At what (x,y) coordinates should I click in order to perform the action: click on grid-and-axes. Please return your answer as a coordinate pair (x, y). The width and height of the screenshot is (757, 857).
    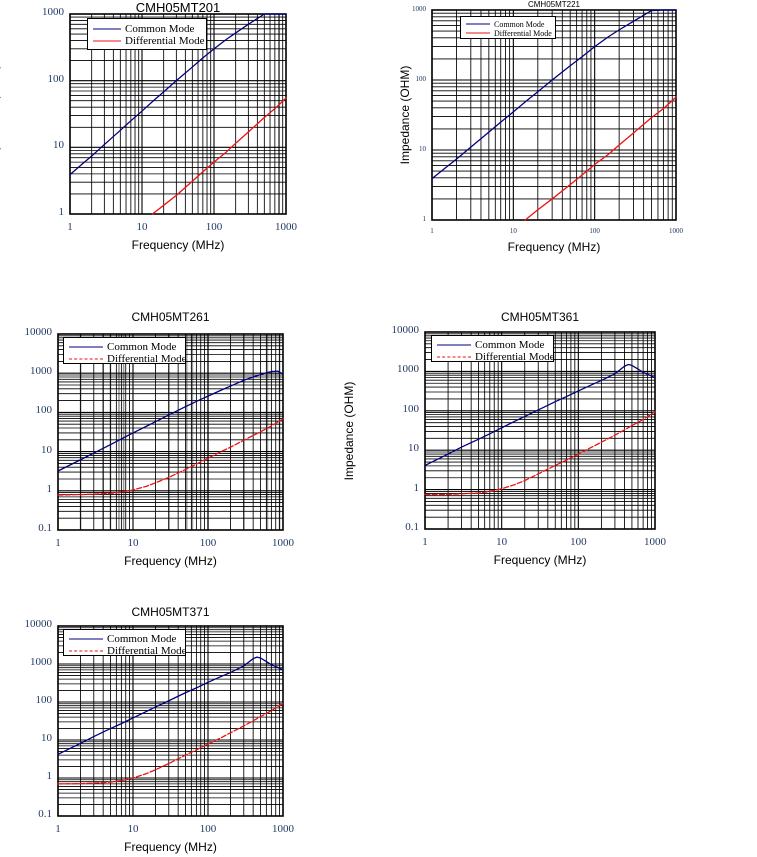
    Looking at the image, I should click on (170, 721).